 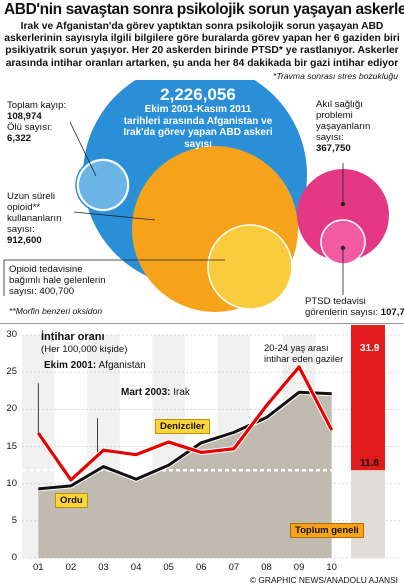 What do you see at coordinates (14, 520) in the screenshot?
I see `y-tick-label: 5` at bounding box center [14, 520].